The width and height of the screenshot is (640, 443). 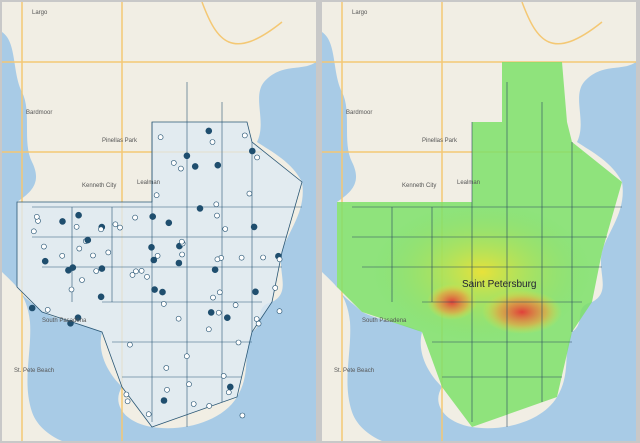 What do you see at coordinates (522, 312) in the screenshot?
I see `heat-high` at bounding box center [522, 312].